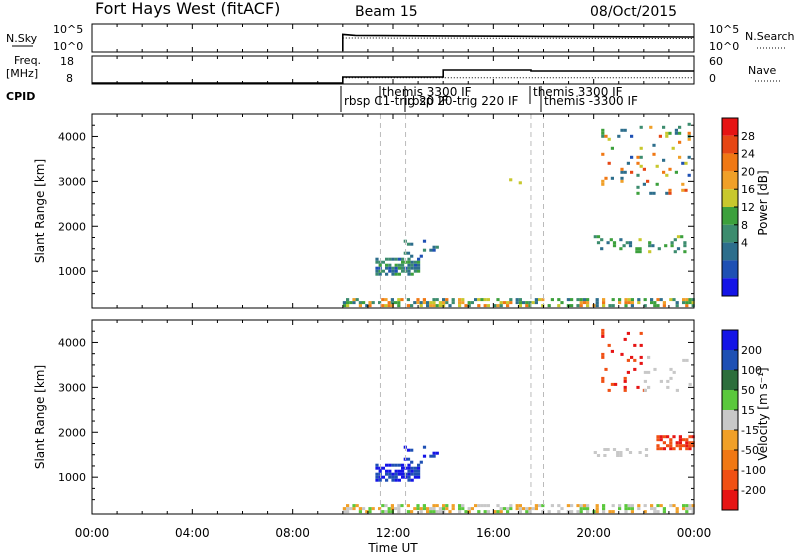 The image size is (800, 554). Describe the element at coordinates (20, 96) in the screenshot. I see `cpid-label: CPID` at that location.